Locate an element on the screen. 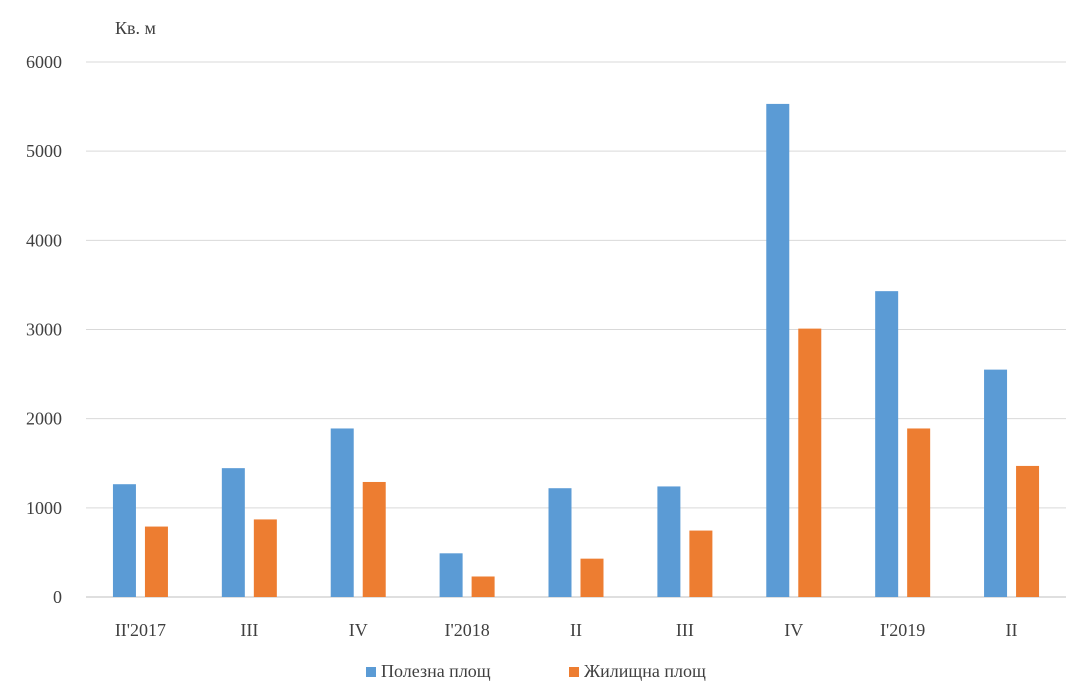 The image size is (1070, 691). y-tick-labels: 0 1000 2000 3000 4000 5000 6000 is located at coordinates (44, 329).